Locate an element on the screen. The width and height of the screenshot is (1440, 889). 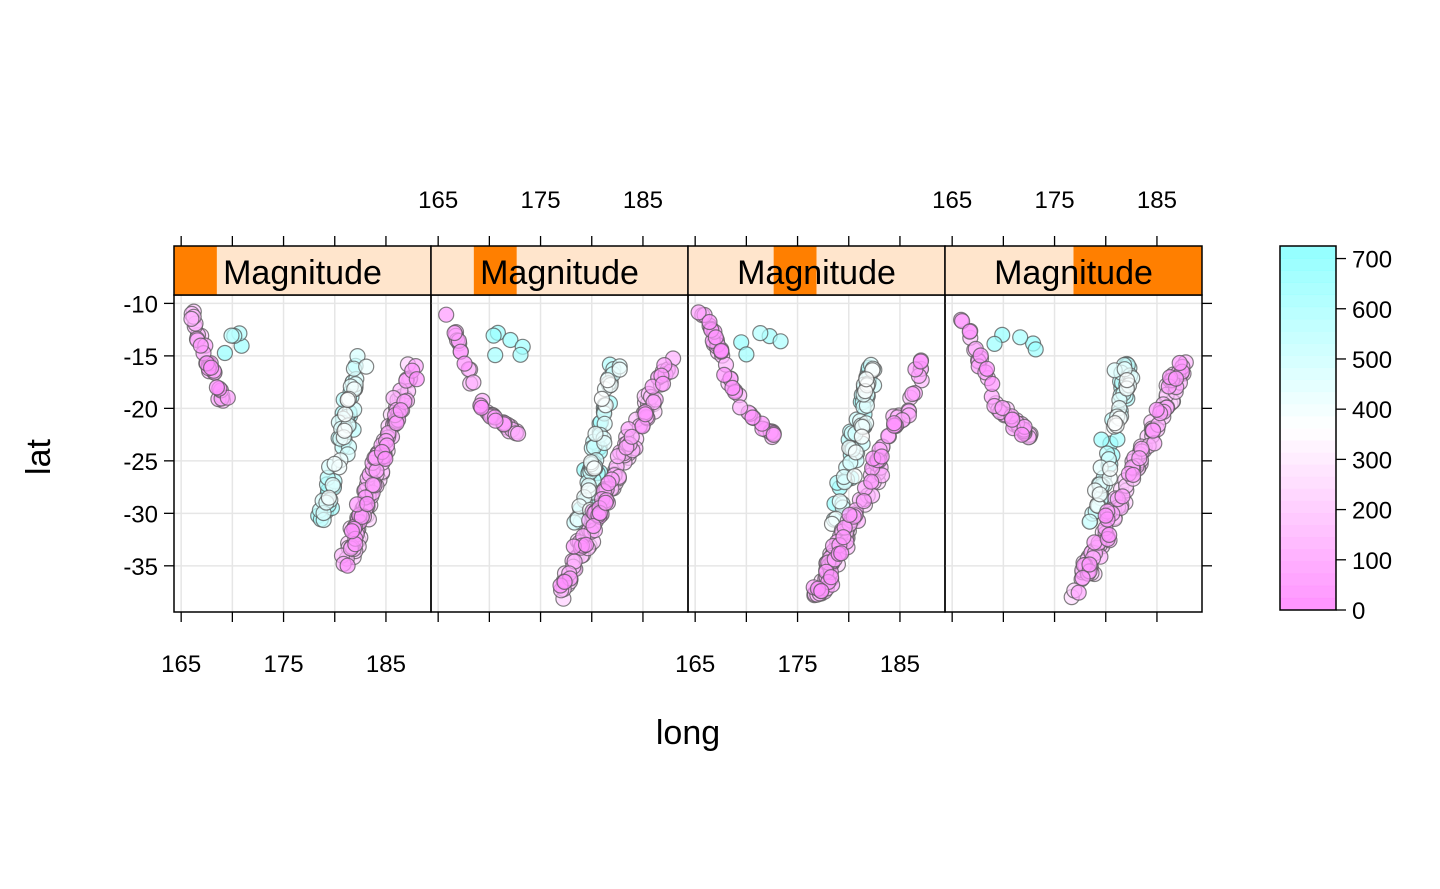
x-axis-label: long is located at coordinates (688, 733).